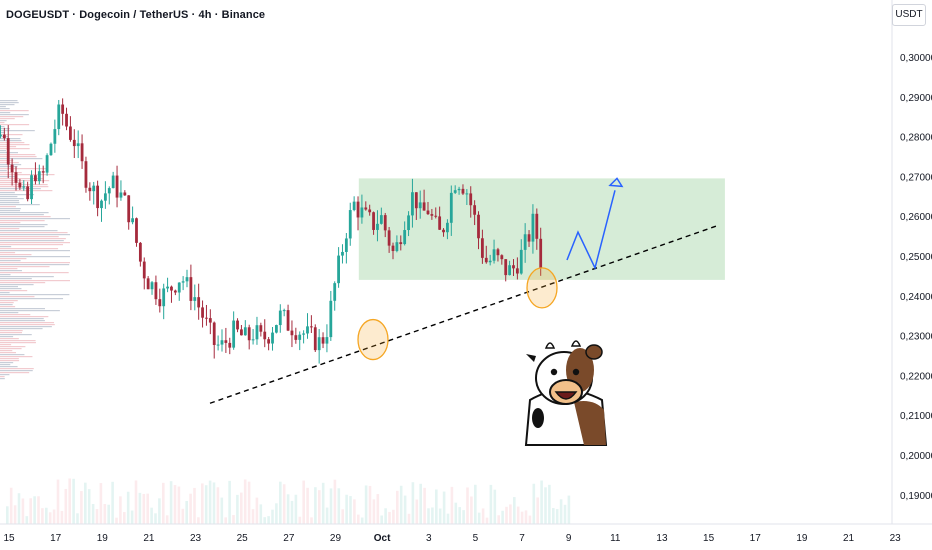 The image size is (932, 550). Describe the element at coordinates (452, 538) in the screenshot. I see `time-axis: 15 17 19 21 23 25 27 29 Oct 3 5 7 9 11 13 15 17 19 21 23` at that location.